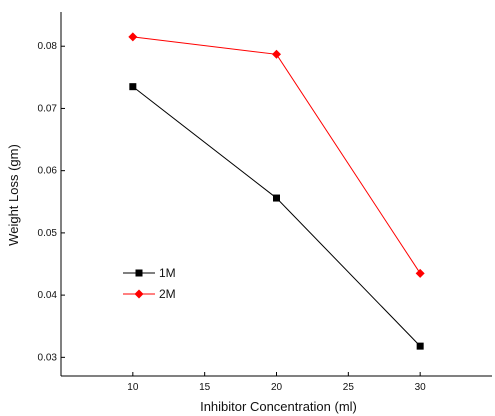  I want to click on y-tick-label: 0.08, so click(48, 46).